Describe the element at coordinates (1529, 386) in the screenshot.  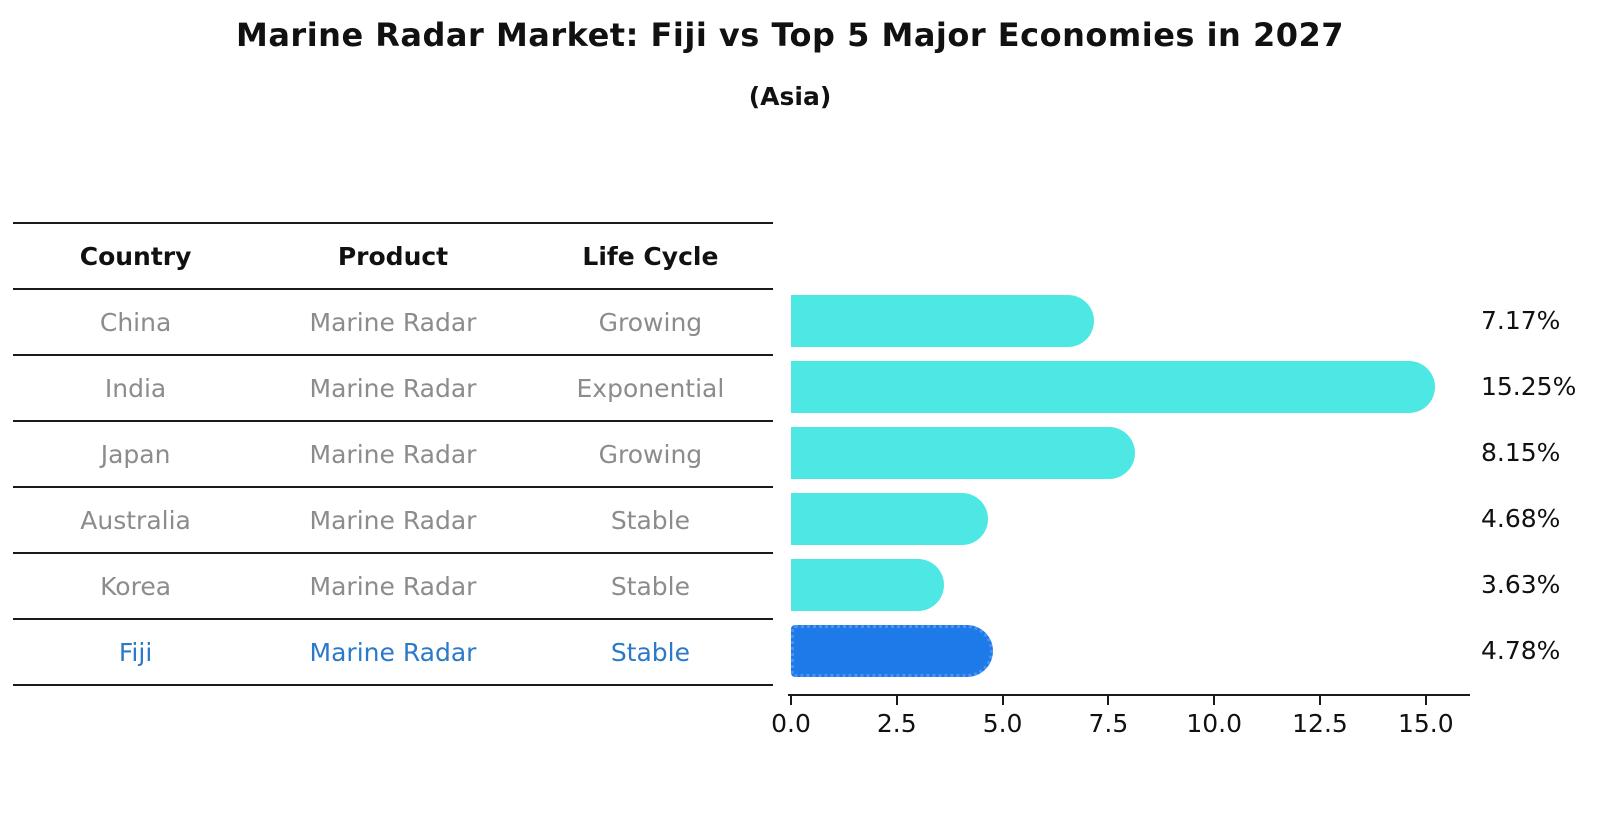
I see `value-label-india: 15.25%` at that location.